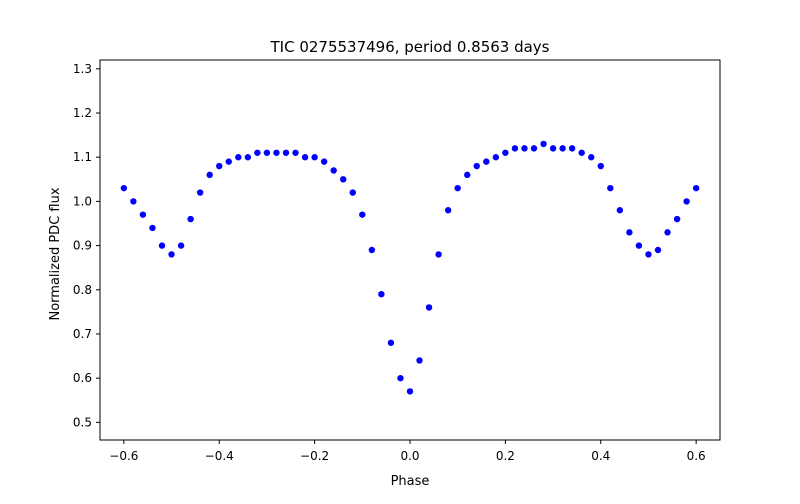 Image resolution: width=800 pixels, height=504 pixels. I want to click on x-tick-label: 0.2, so click(505, 456).